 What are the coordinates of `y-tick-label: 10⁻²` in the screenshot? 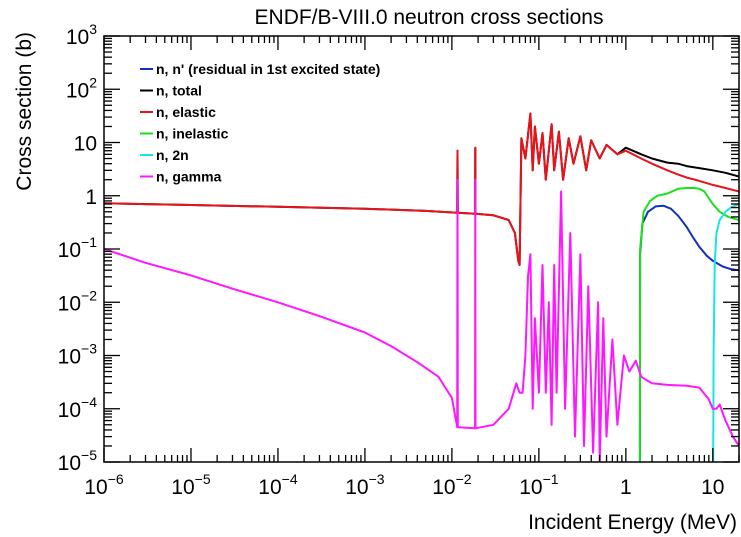 It's located at (78, 301).